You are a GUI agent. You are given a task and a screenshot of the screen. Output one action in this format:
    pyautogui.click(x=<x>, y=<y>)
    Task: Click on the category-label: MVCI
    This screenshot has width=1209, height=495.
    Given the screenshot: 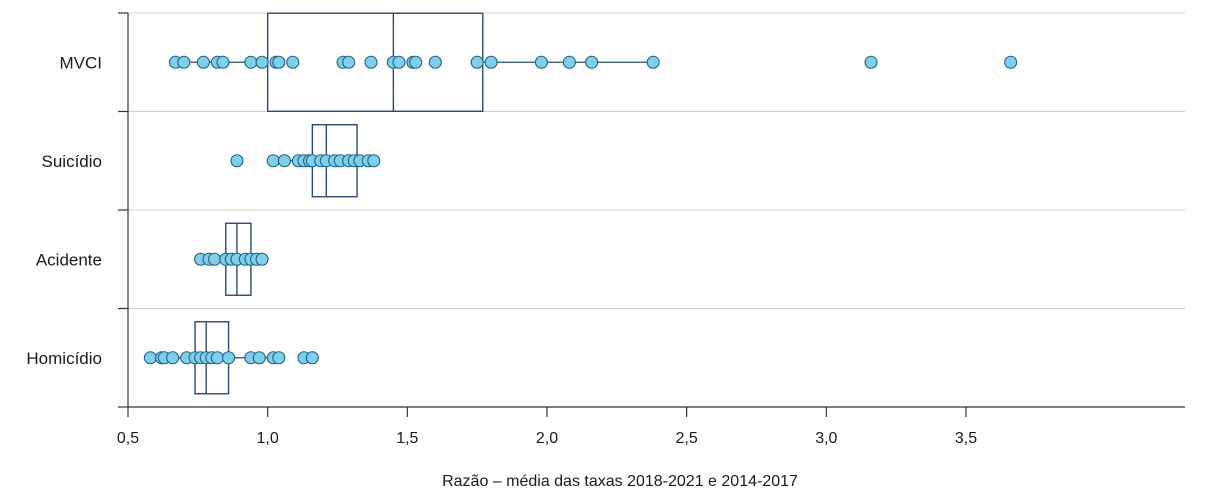 What is the action you would take?
    pyautogui.click(x=81, y=62)
    